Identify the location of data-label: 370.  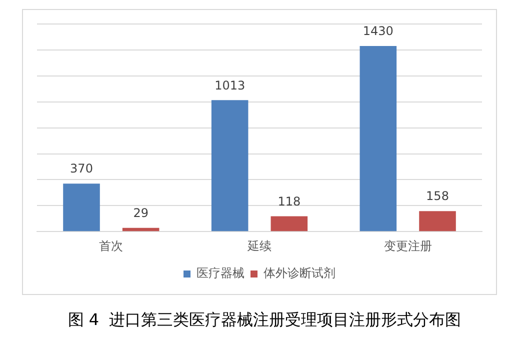
(81, 169).